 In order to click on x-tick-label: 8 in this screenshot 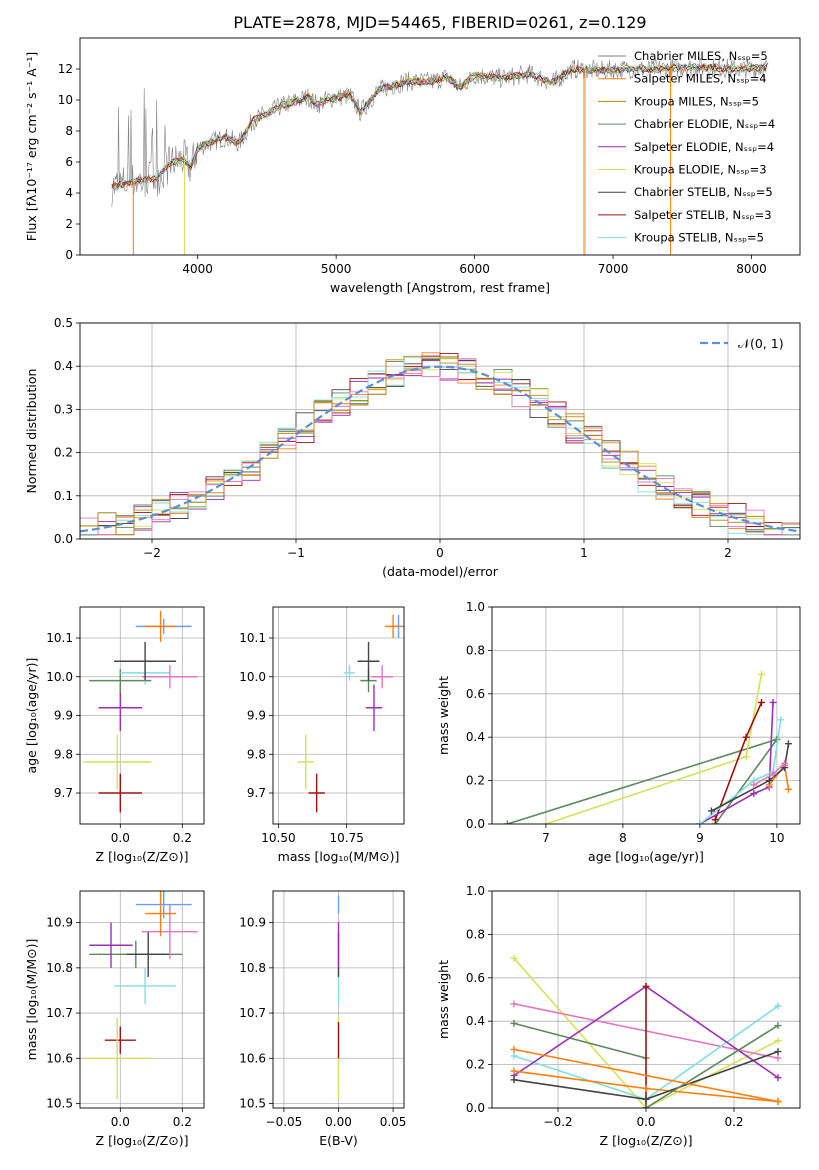, I will do `click(623, 838)`.